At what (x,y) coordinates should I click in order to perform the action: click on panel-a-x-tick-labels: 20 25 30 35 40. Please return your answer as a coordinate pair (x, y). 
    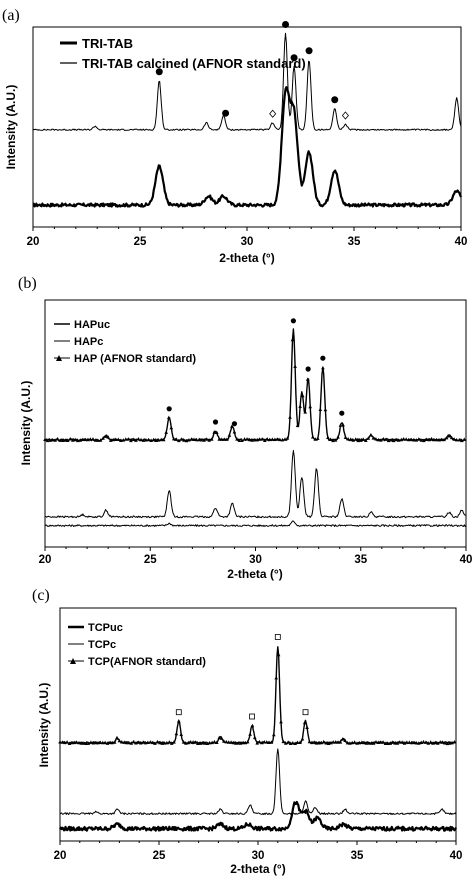
    Looking at the image, I should click on (247, 242).